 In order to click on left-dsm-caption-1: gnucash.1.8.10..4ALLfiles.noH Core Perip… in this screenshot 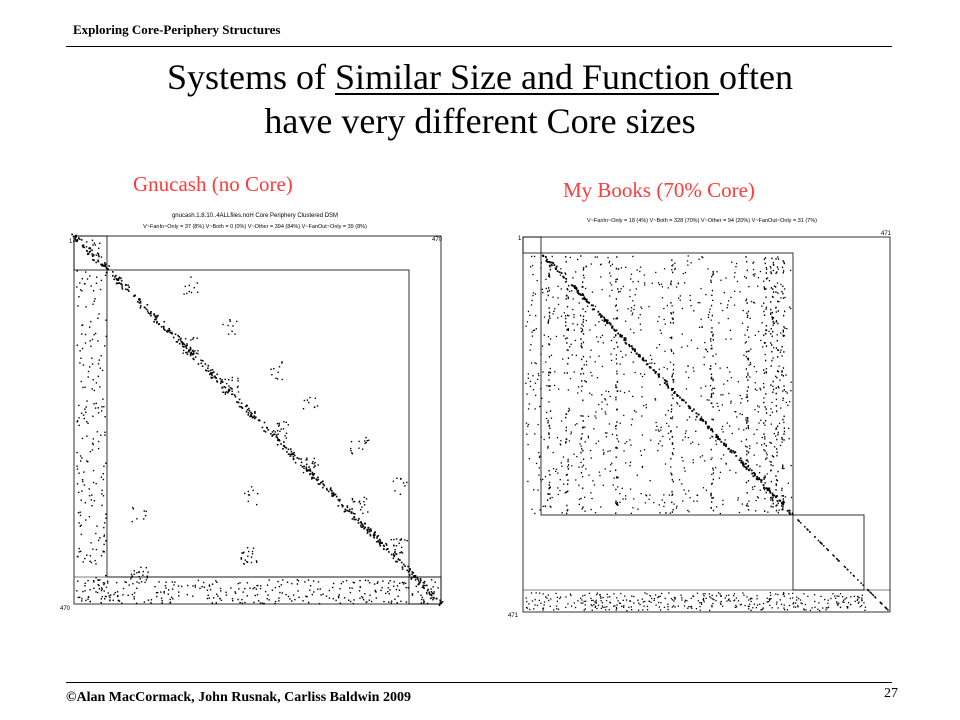, I will do `click(255, 216)`.